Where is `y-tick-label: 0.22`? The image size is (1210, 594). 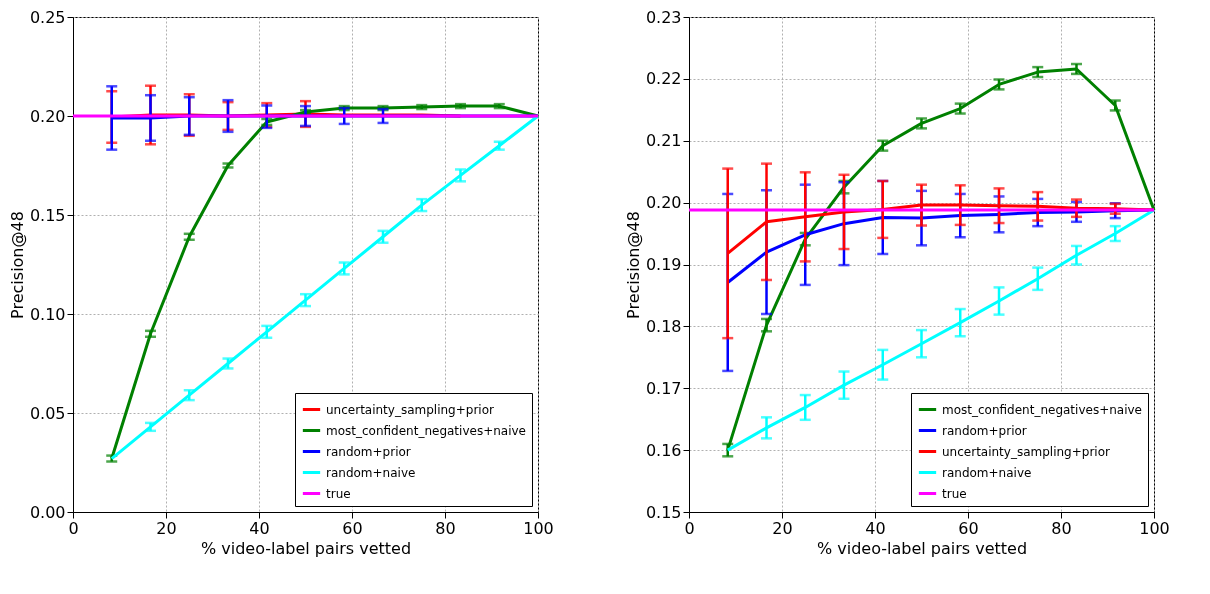
y-tick-label: 0.22 is located at coordinates (663, 79).